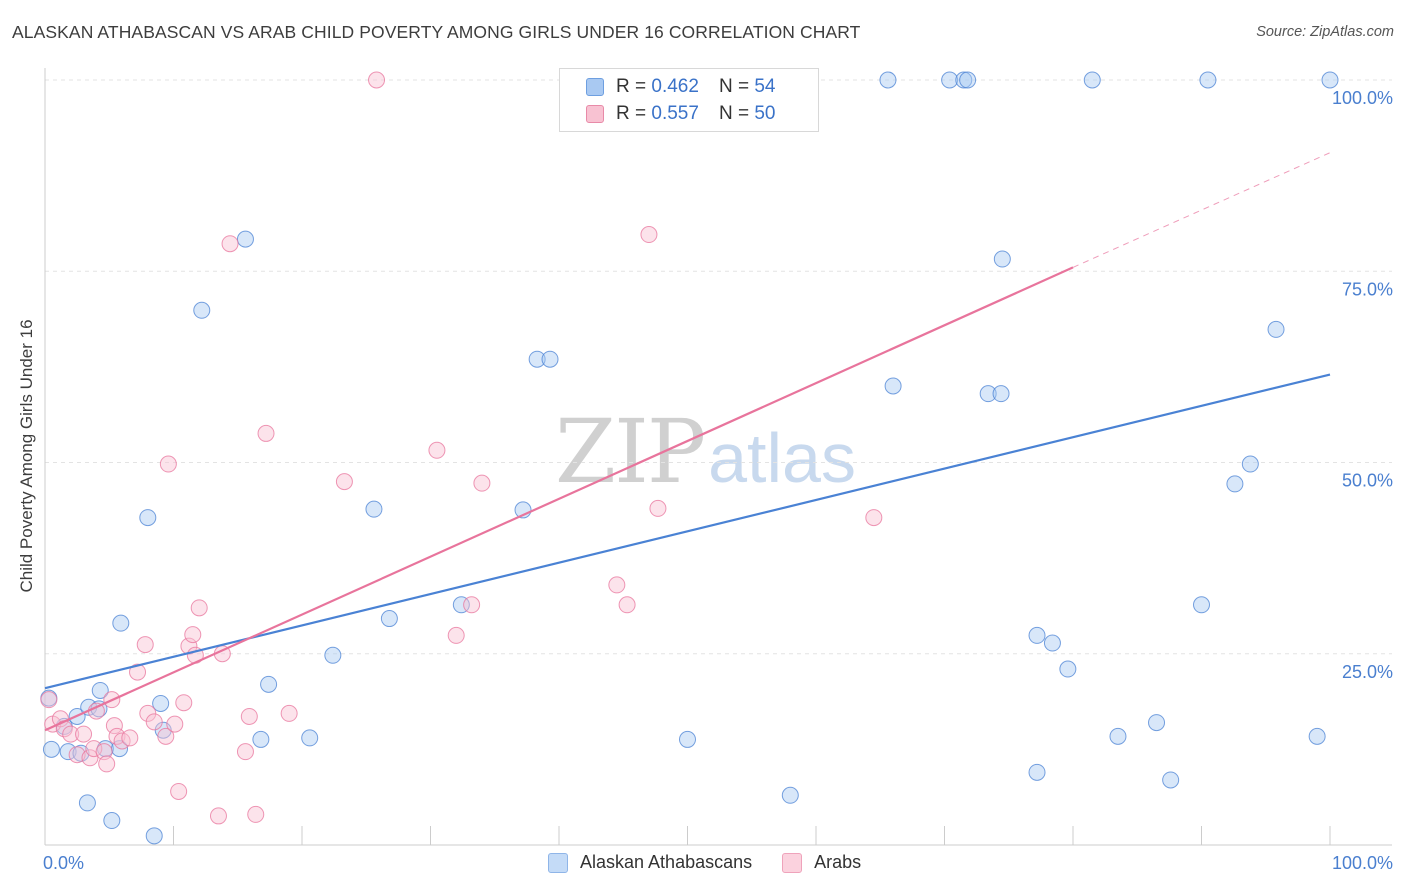 The height and width of the screenshot is (892, 1406). What do you see at coordinates (631, 113) in the screenshot?
I see `legend-r-label: R =` at bounding box center [631, 113].